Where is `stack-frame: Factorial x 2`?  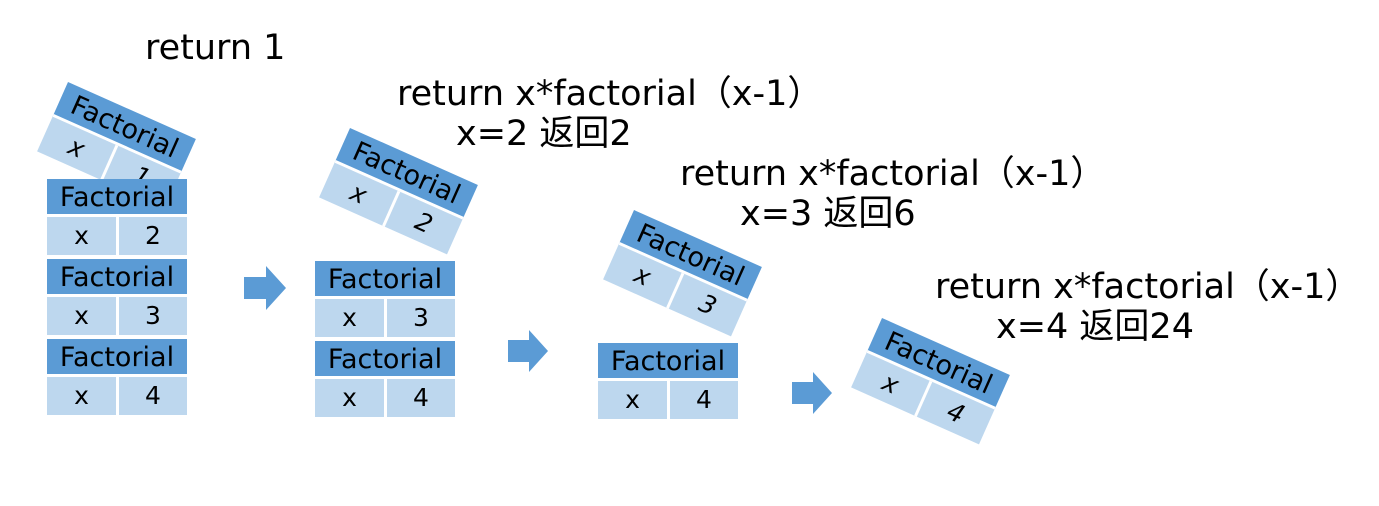 stack-frame: Factorial x 2 is located at coordinates (117, 219).